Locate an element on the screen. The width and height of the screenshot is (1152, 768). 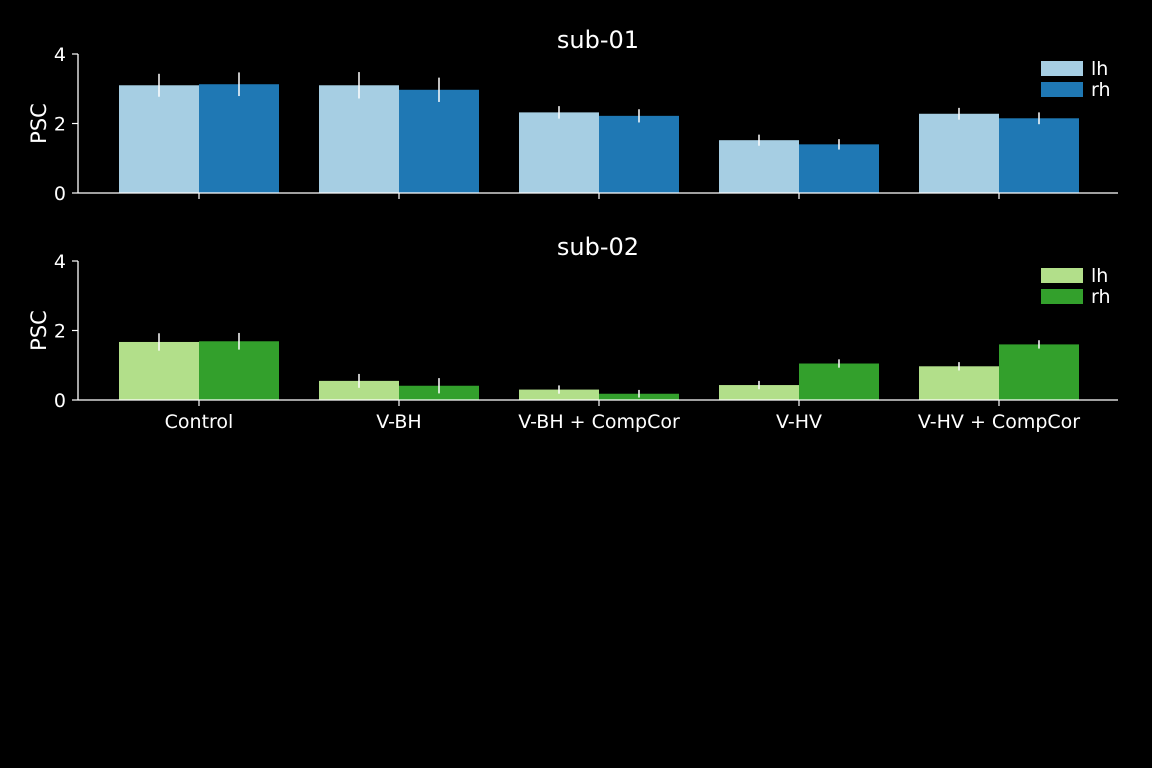
chart-title: sub-02 is located at coordinates (598, 247).